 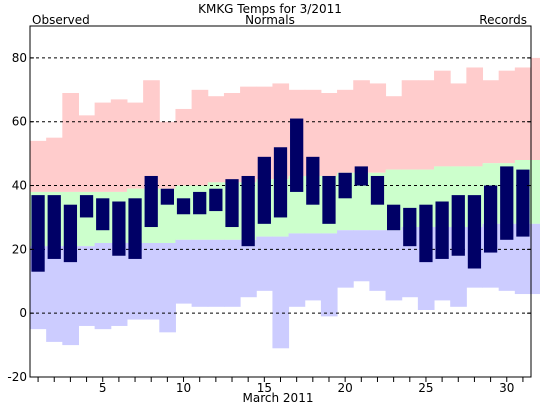 I want to click on legend-observed: Observed, so click(x=61, y=20).